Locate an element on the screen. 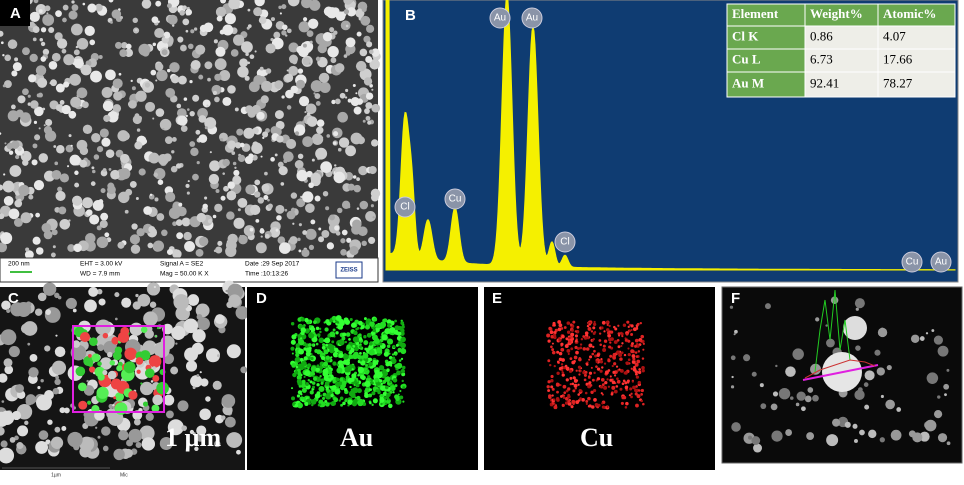 Image resolution: width=964 pixels, height=485 pixels. cell-text: Au M is located at coordinates (748, 82).